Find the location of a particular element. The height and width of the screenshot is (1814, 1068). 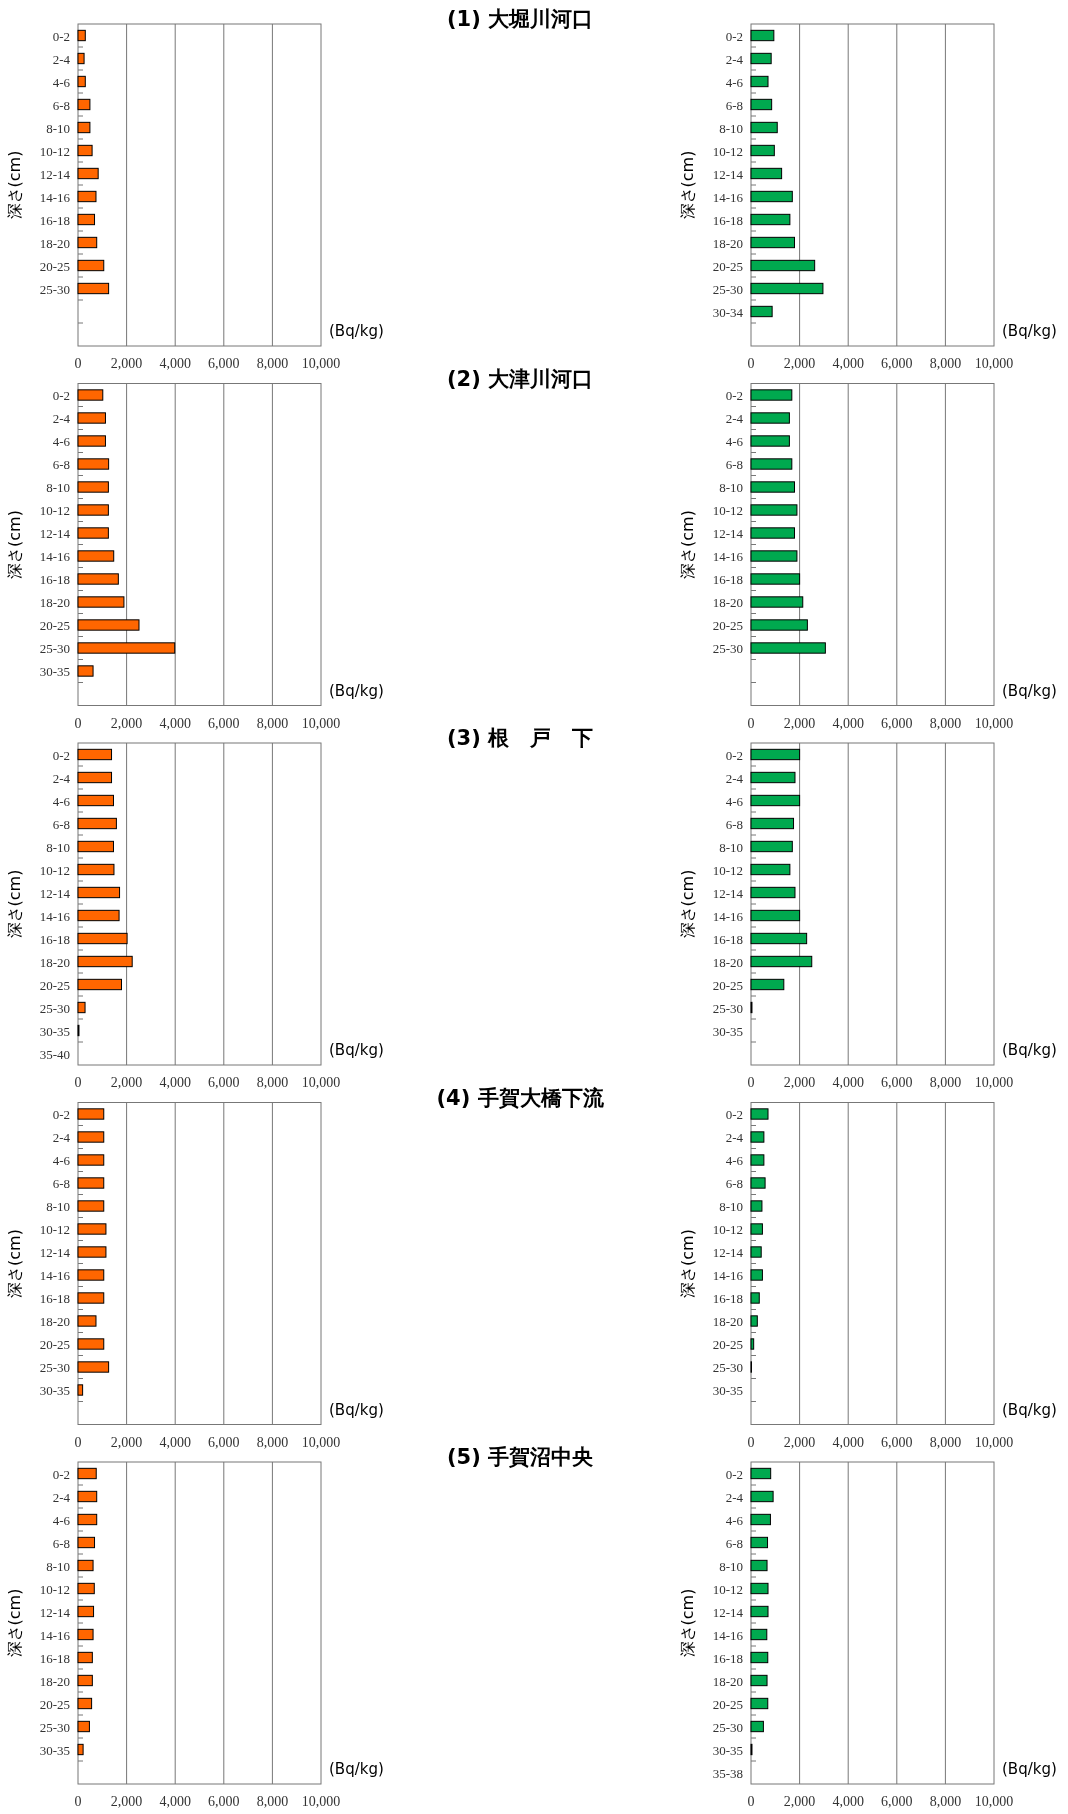

y-tick-label: 30-34 is located at coordinates (728, 312).